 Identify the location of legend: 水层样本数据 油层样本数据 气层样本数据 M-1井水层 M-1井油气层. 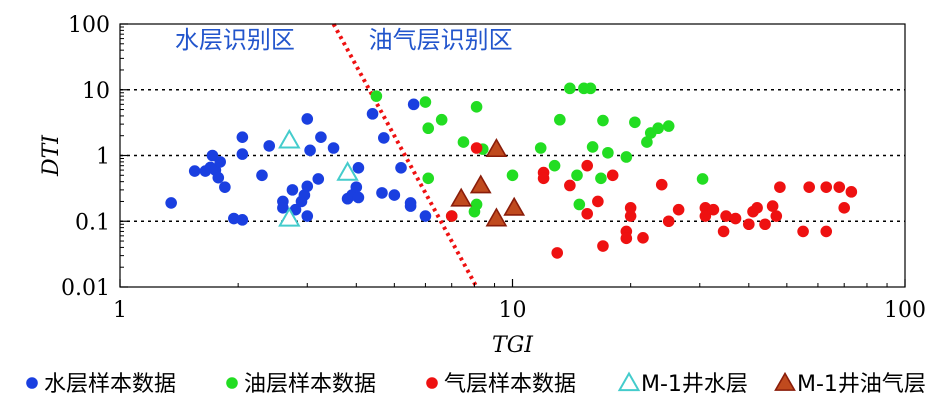
(476, 384).